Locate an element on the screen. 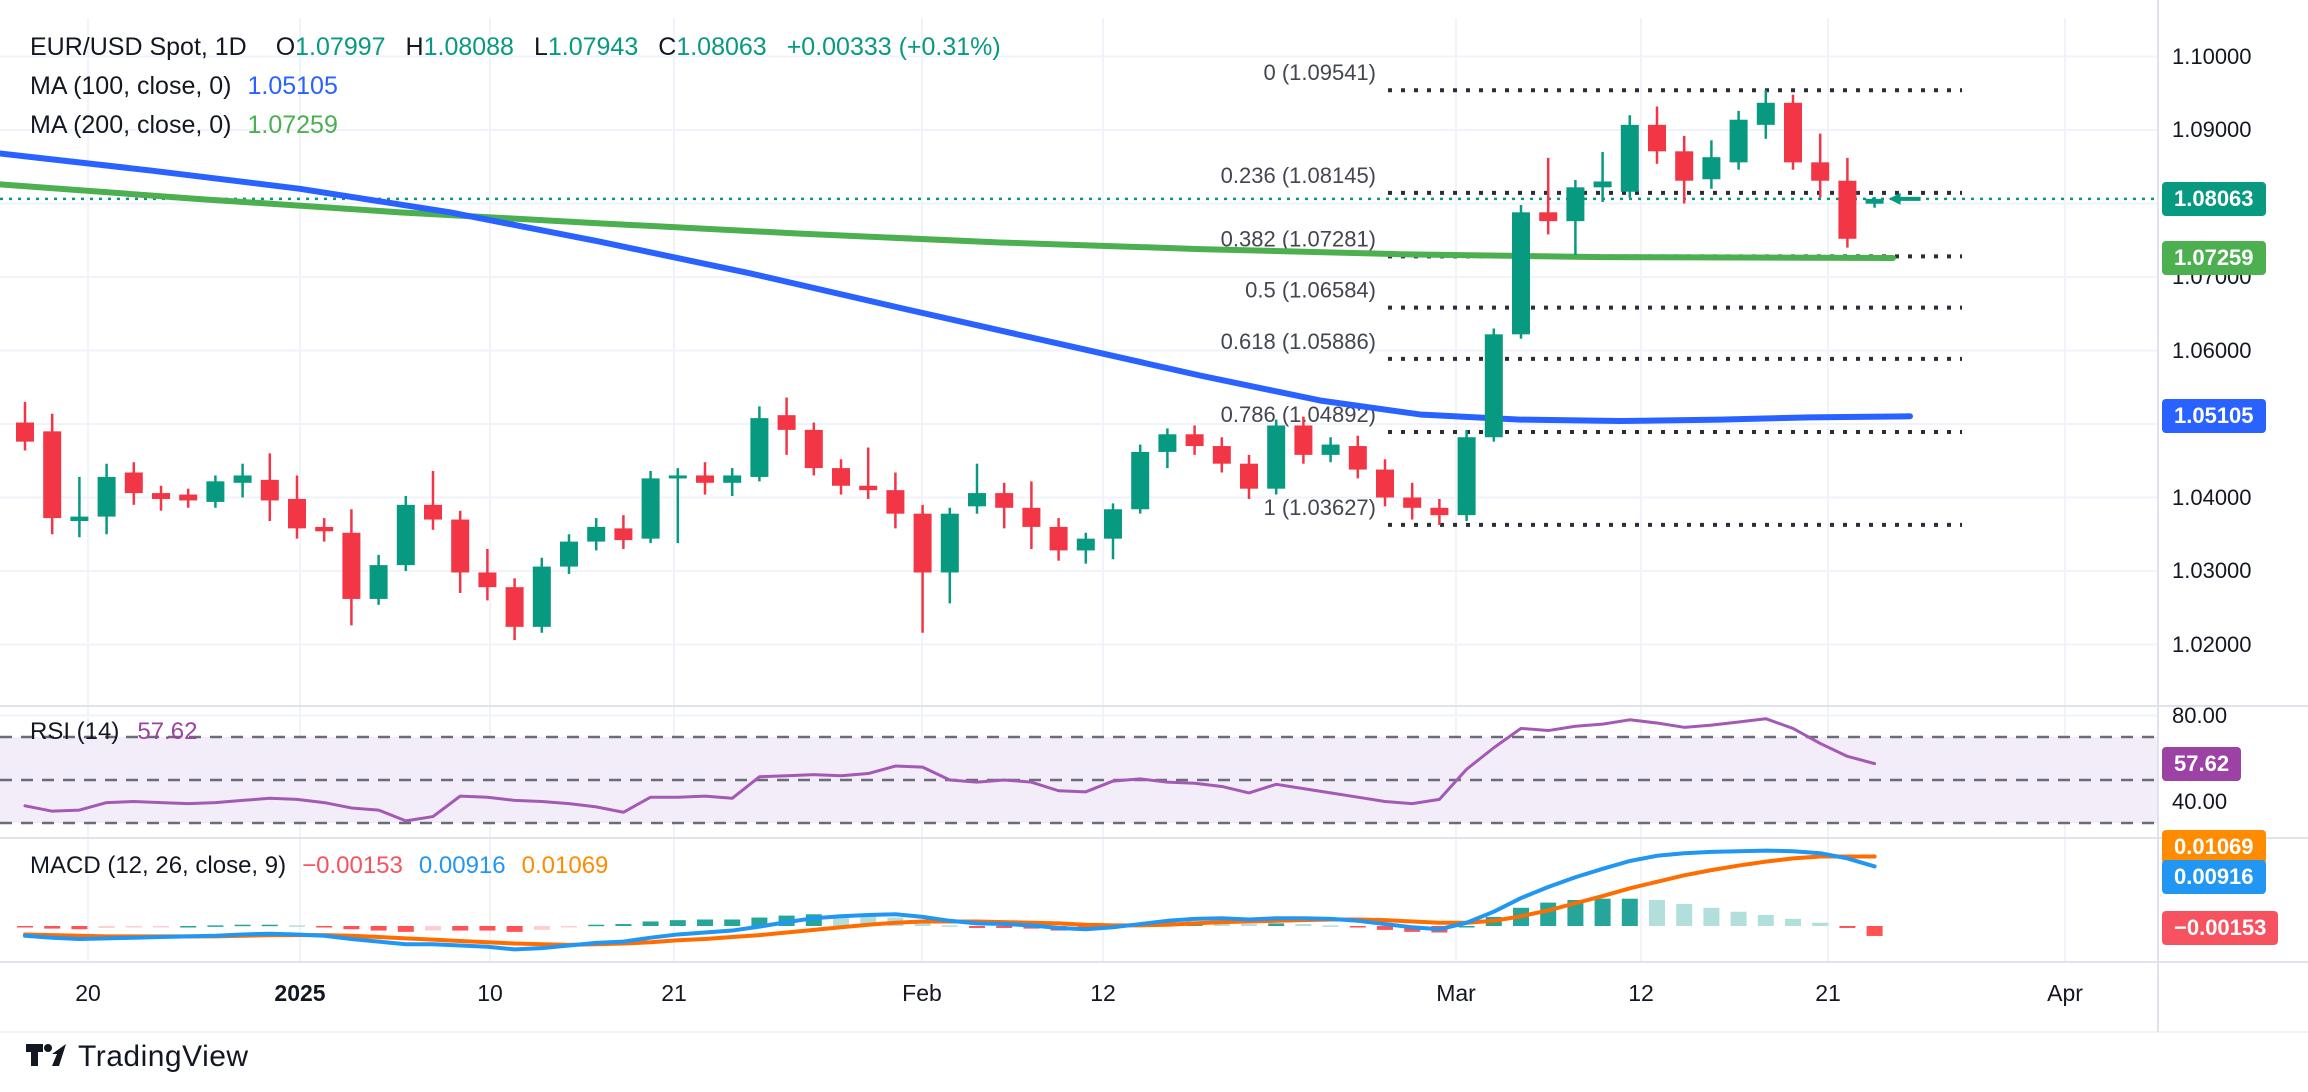 The height and width of the screenshot is (1092, 2308). price-axis-label: 1.02000 is located at coordinates (2212, 644).